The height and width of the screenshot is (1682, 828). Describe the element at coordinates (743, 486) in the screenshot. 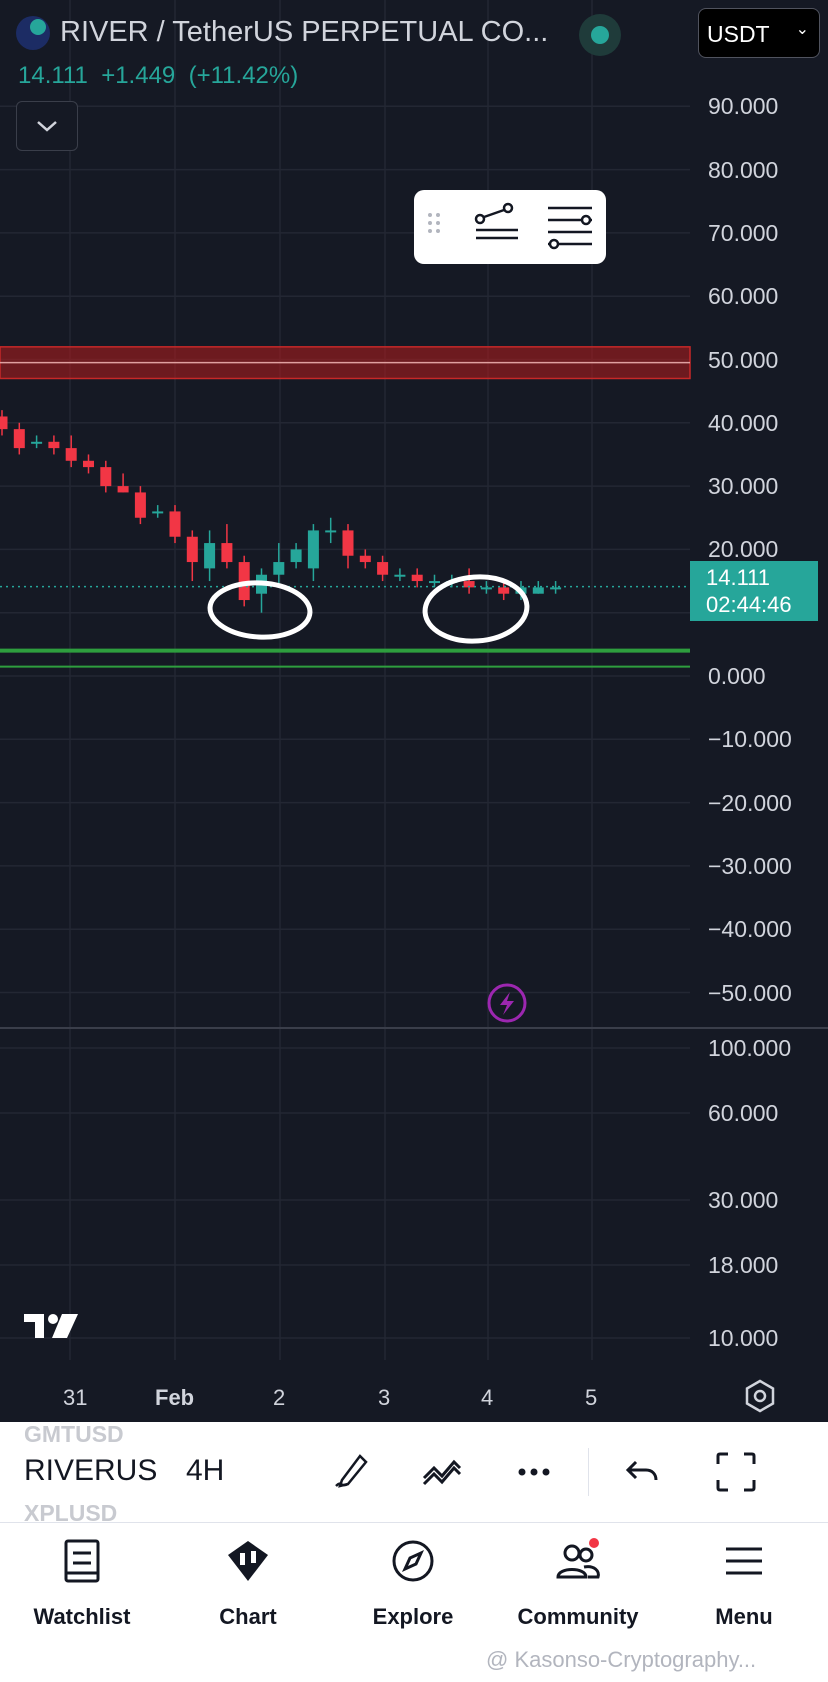

I see `price-axis-label: 30.000` at that location.